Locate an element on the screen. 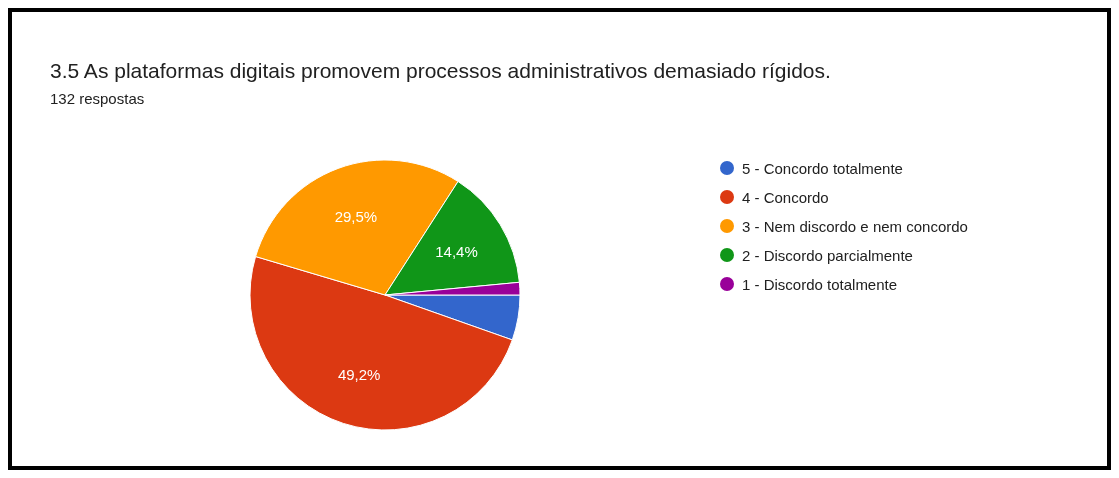 Image resolution: width=1119 pixels, height=478 pixels. data-label: 49,2% is located at coordinates (359, 375).